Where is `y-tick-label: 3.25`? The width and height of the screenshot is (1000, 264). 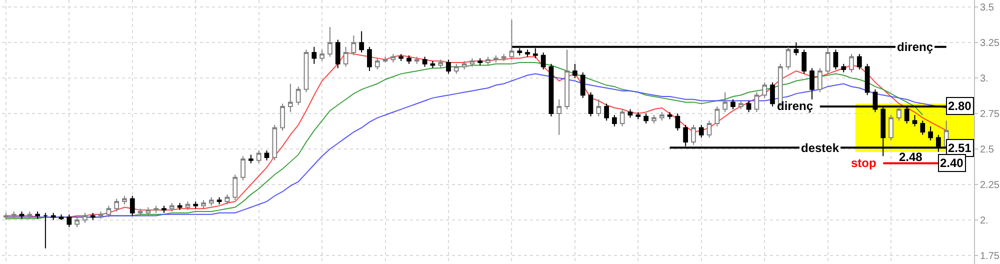
y-tick-label: 3.25 is located at coordinates (990, 44).